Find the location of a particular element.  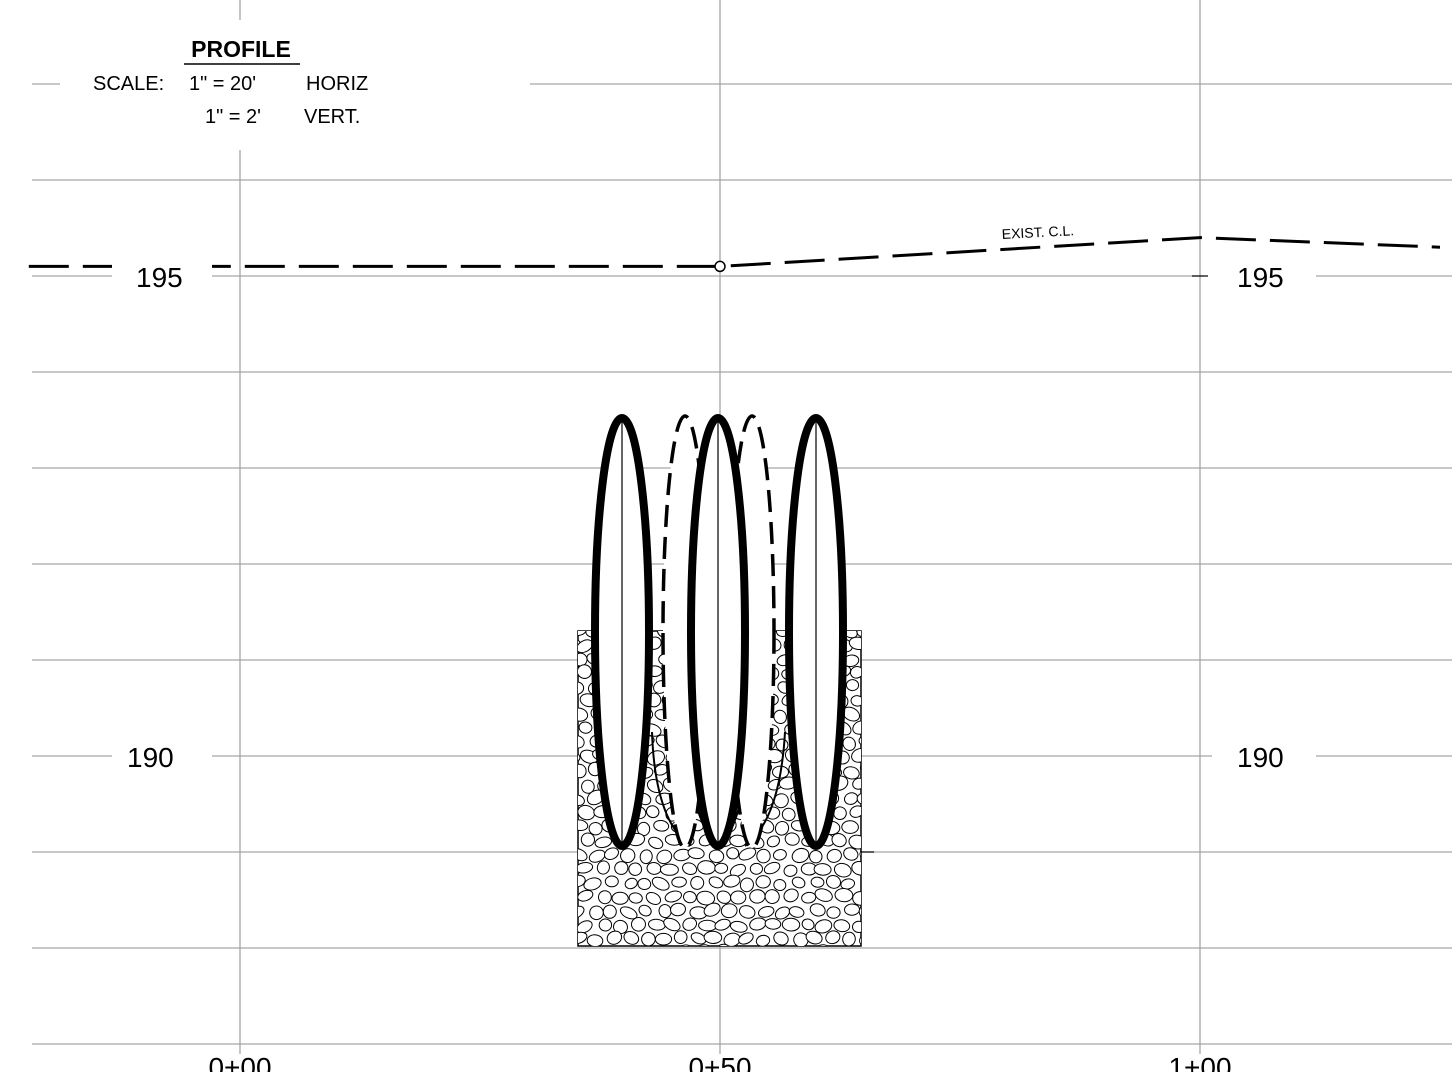

vert-scale: 1" = 2' is located at coordinates (233, 117).